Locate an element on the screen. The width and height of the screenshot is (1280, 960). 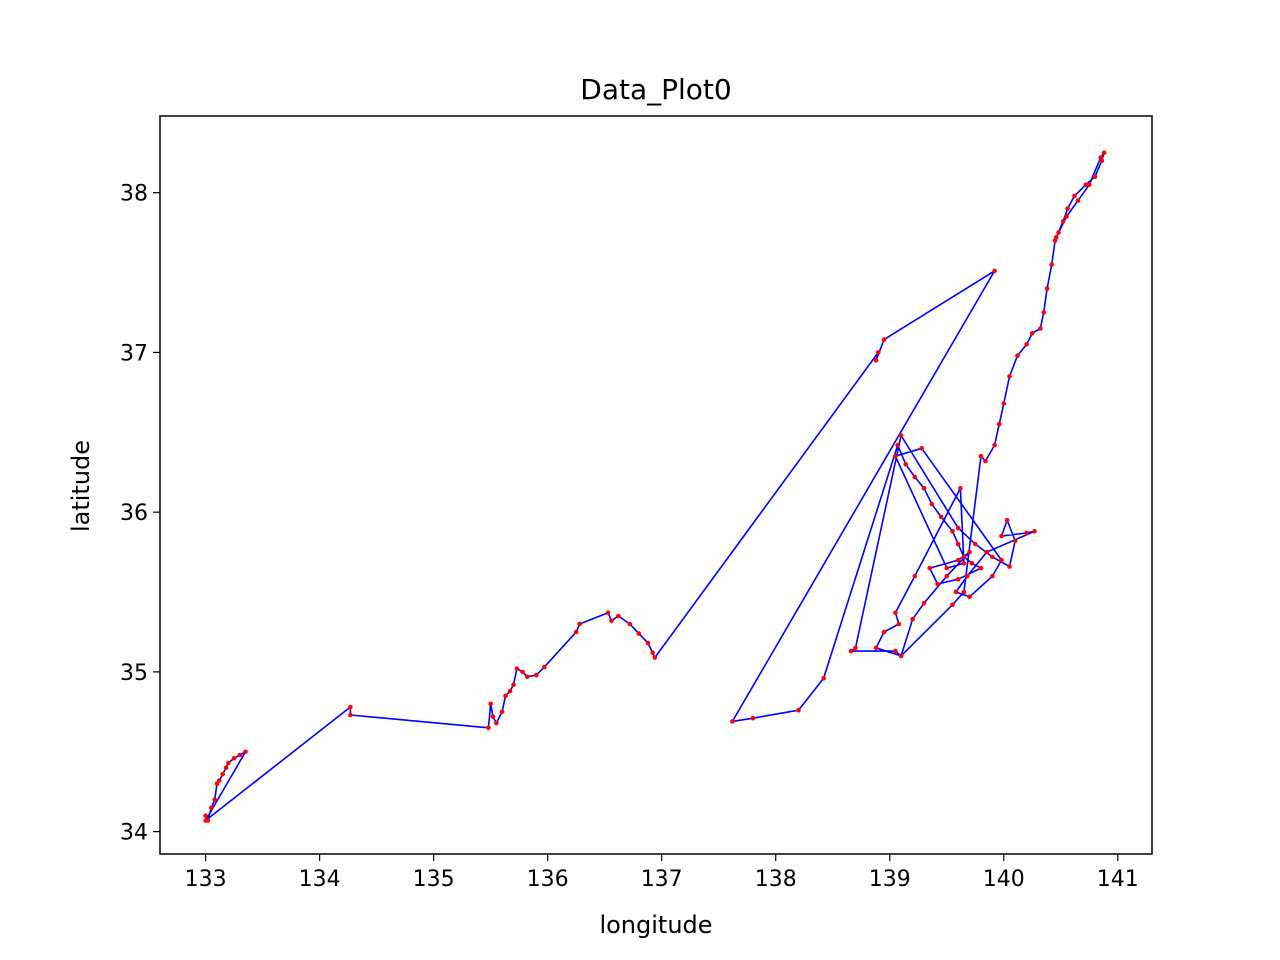
y-tick-label: 38 is located at coordinates (134, 194).